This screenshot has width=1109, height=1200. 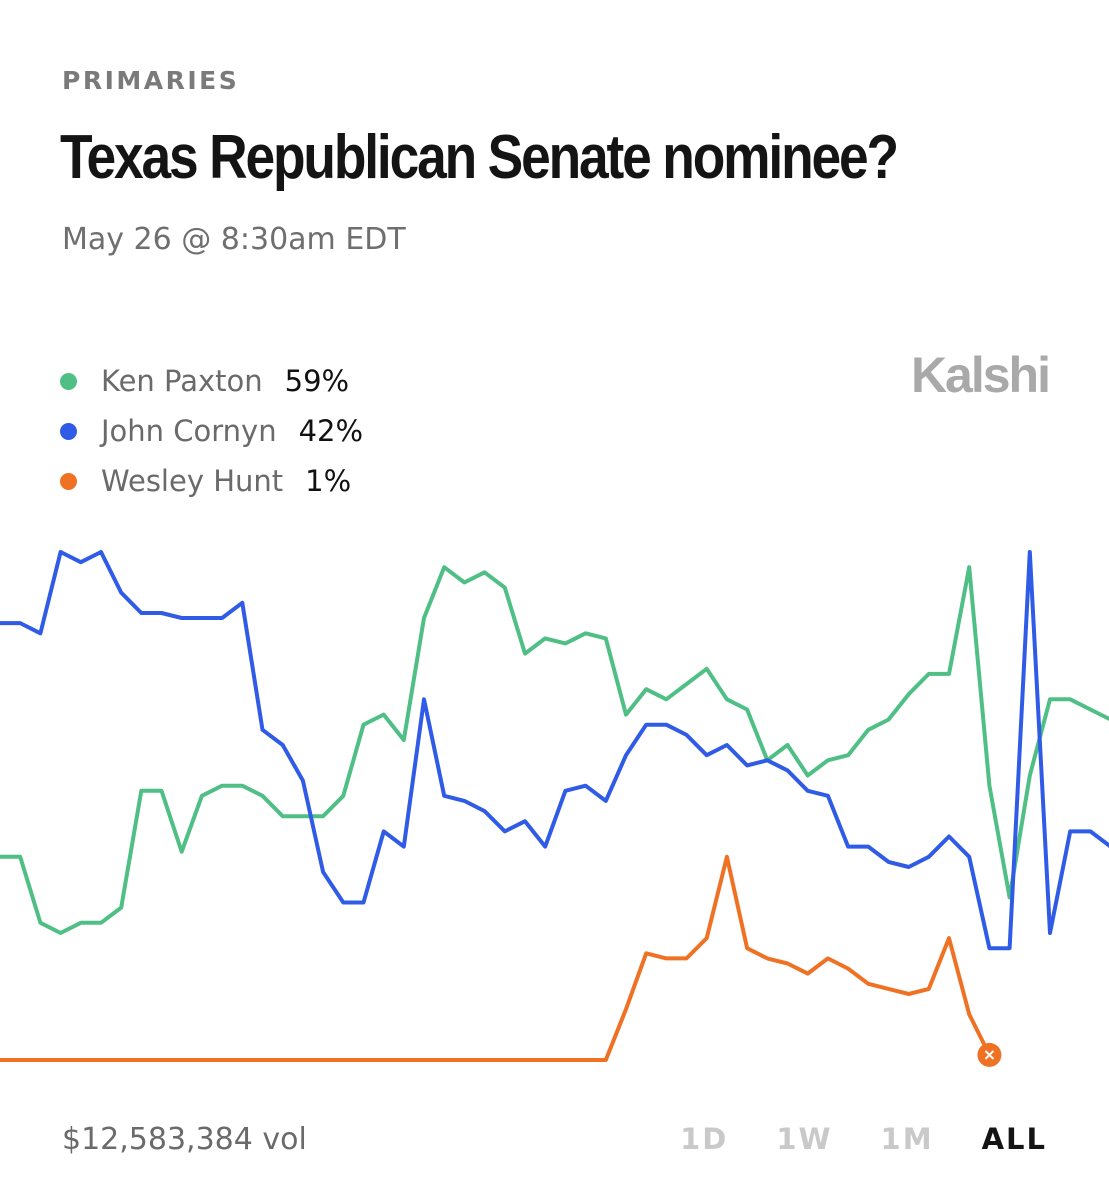 What do you see at coordinates (68, 381) in the screenshot?
I see `paxton-dot-icon` at bounding box center [68, 381].